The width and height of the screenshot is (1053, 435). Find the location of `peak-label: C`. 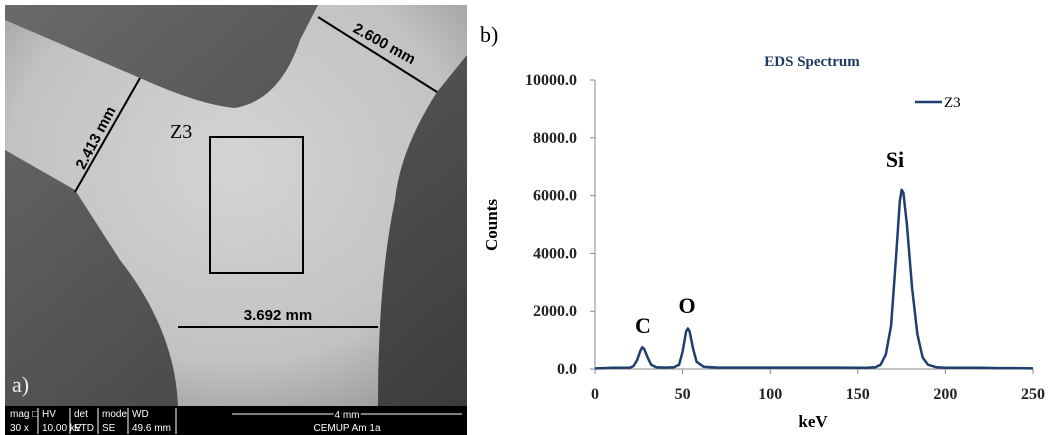

peak-label: C is located at coordinates (643, 325).